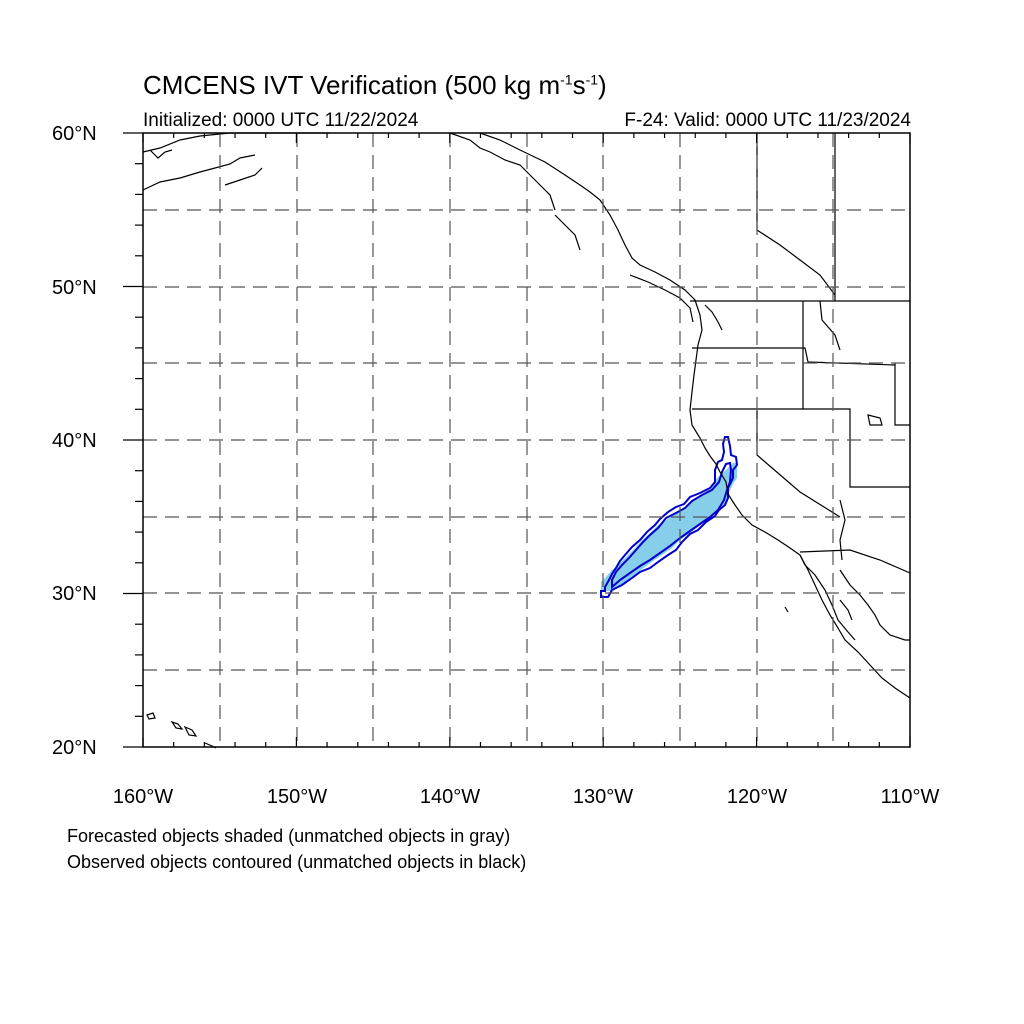 This screenshot has width=1024, height=1024. What do you see at coordinates (669, 527) in the screenshot?
I see `forecast-object` at bounding box center [669, 527].